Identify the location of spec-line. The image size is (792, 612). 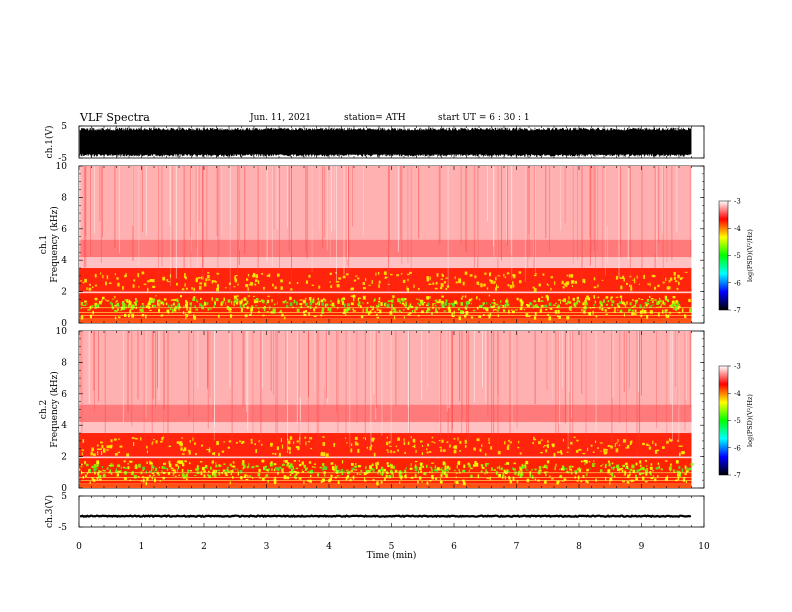
(385, 308).